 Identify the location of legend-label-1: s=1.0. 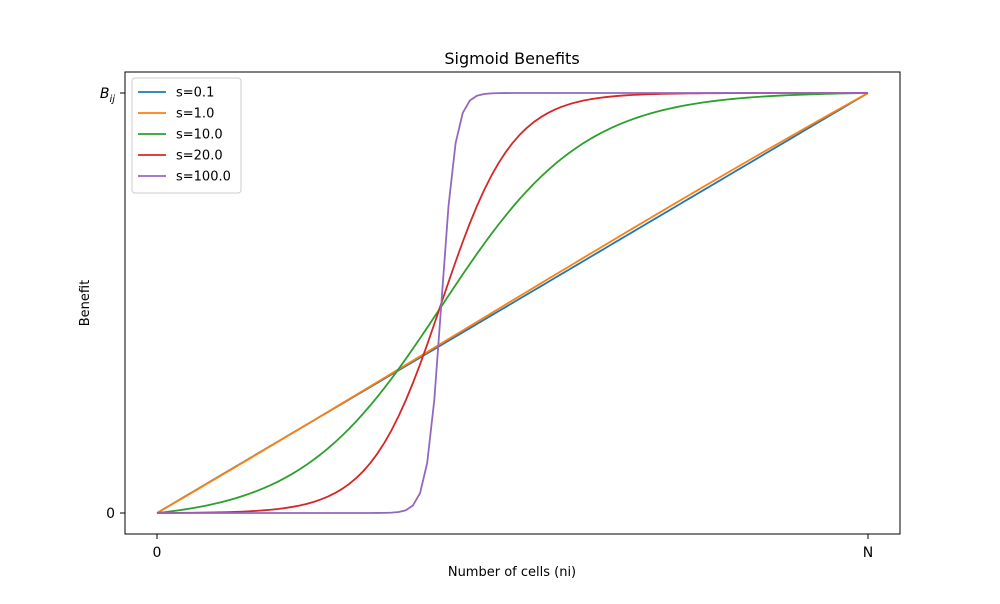
(195, 114).